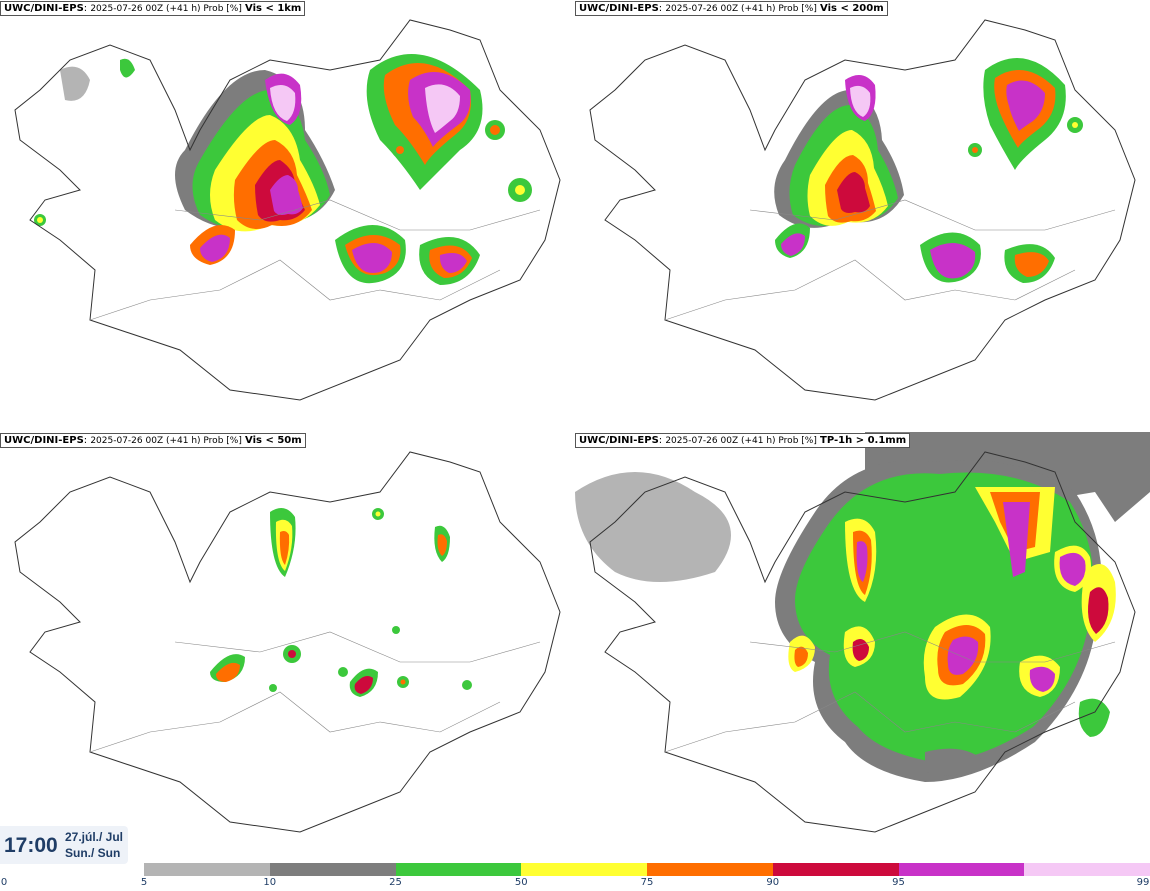 The width and height of the screenshot is (1150, 891). I want to click on valid-weekday: Sun./ Sun, so click(93, 853).